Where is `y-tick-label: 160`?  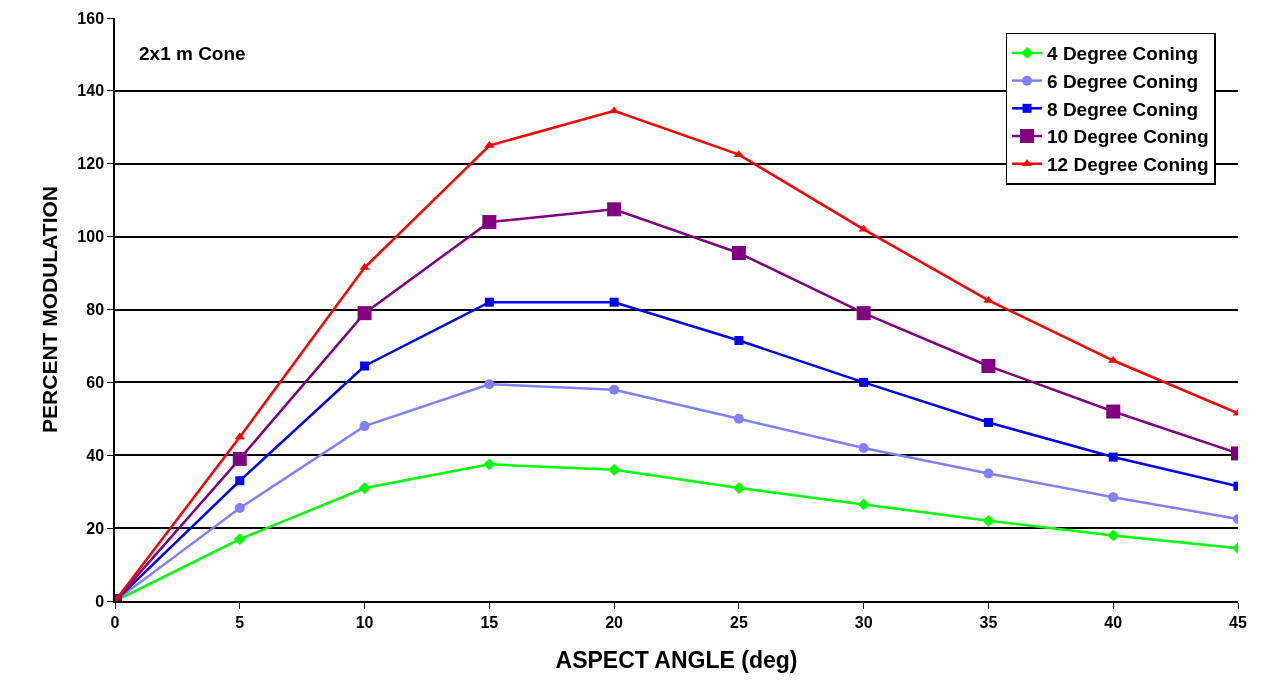
y-tick-label: 160 is located at coordinates (91, 18).